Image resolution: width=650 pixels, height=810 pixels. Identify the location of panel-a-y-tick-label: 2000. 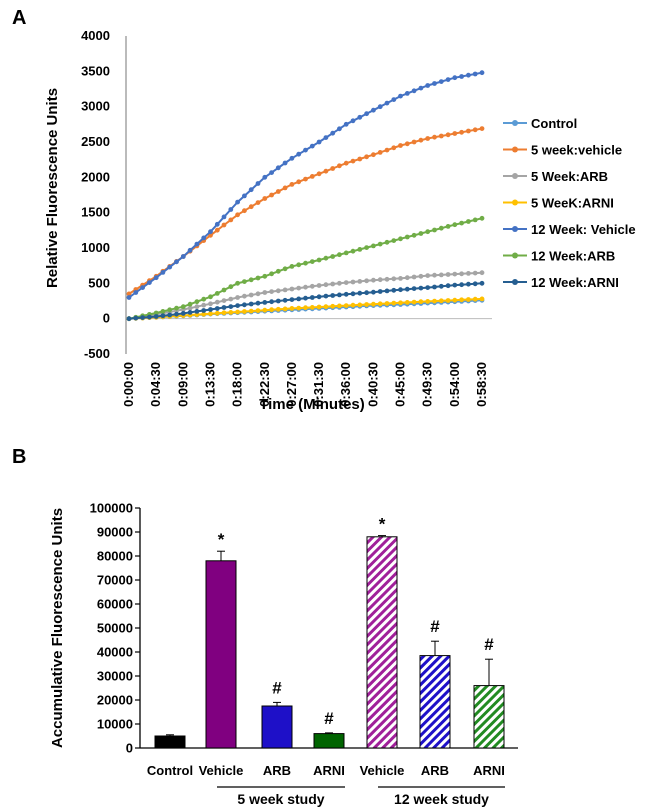
(95, 176).